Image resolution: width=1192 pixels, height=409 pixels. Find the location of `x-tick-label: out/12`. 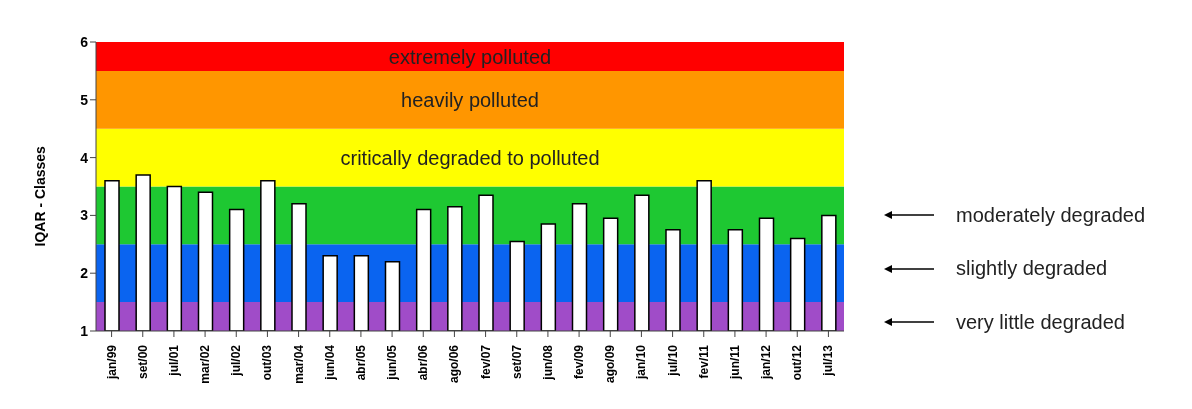

x-tick-label: out/12 is located at coordinates (797, 362).